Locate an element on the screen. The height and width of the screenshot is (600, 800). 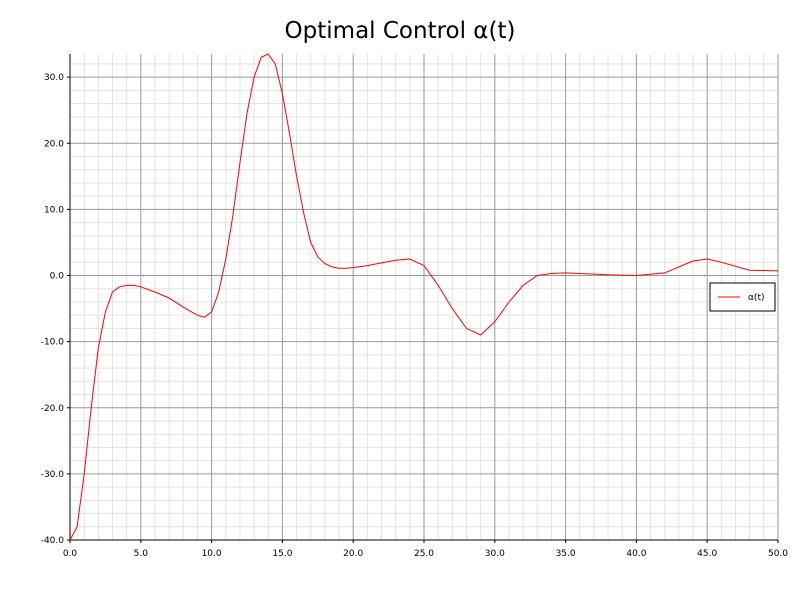
x-tick-label: 40.0 is located at coordinates (636, 554).